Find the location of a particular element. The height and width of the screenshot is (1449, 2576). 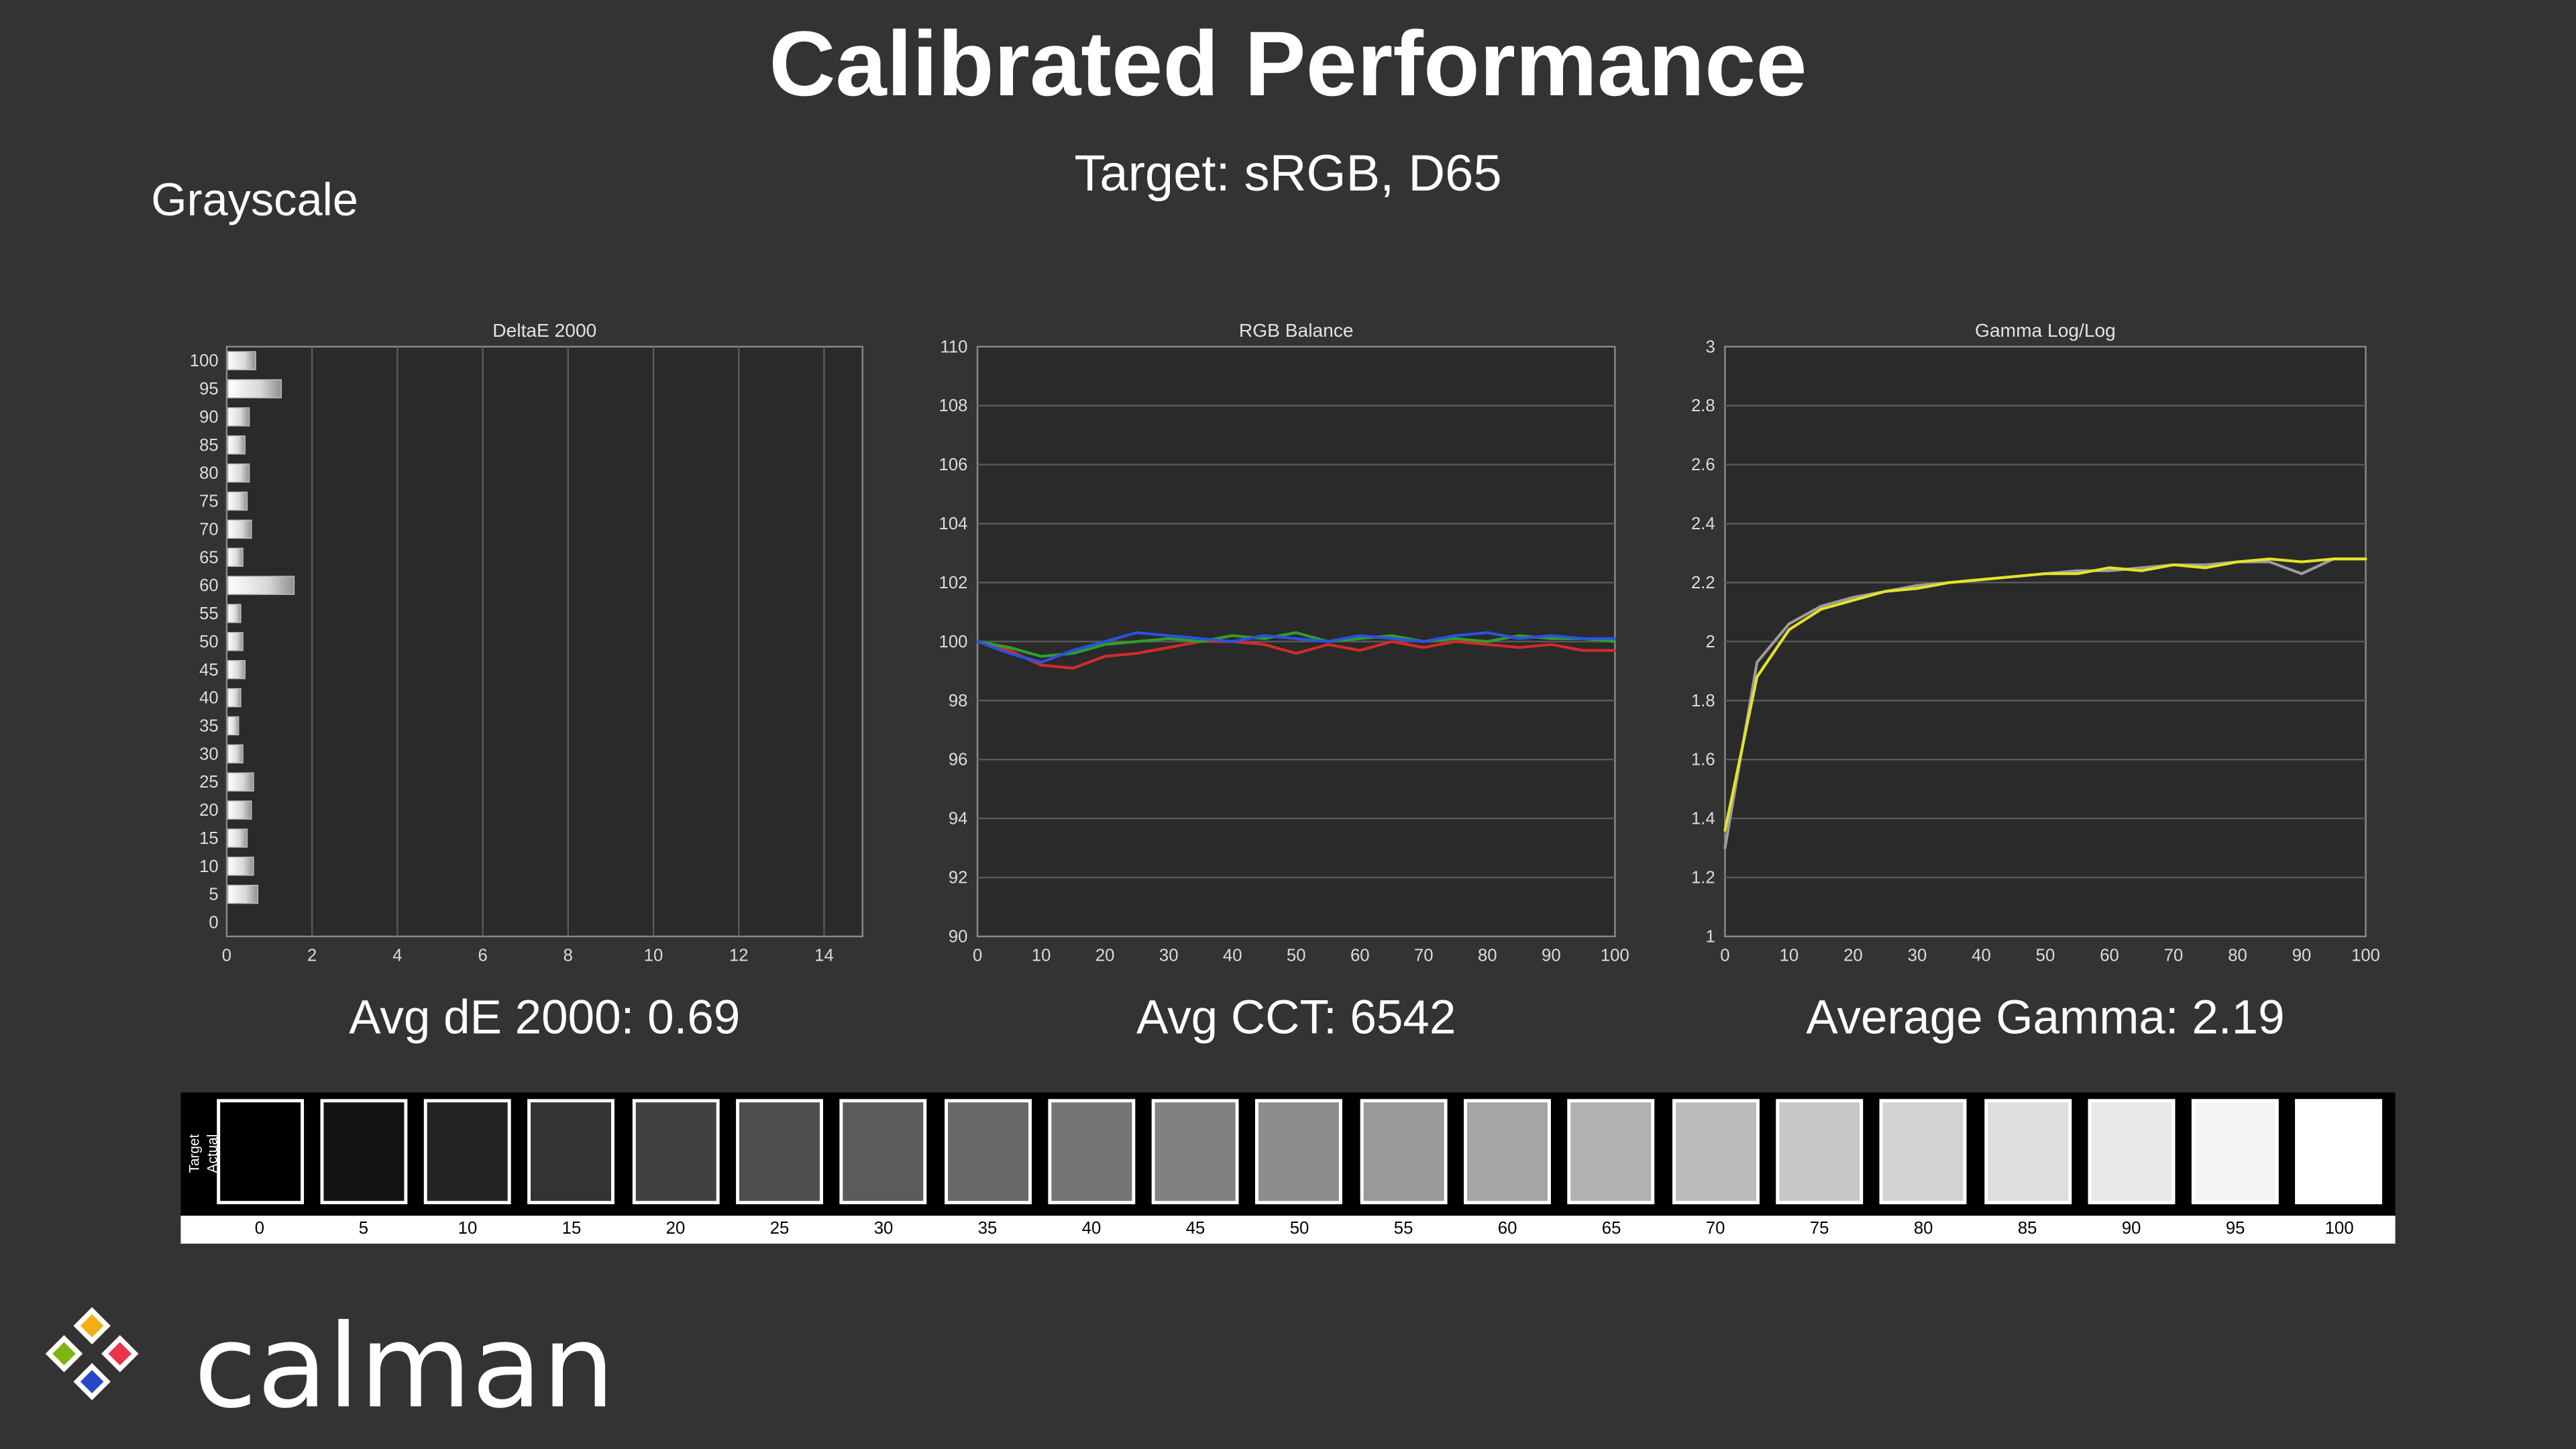

ramp-column-30: 30 is located at coordinates (883, 1168).